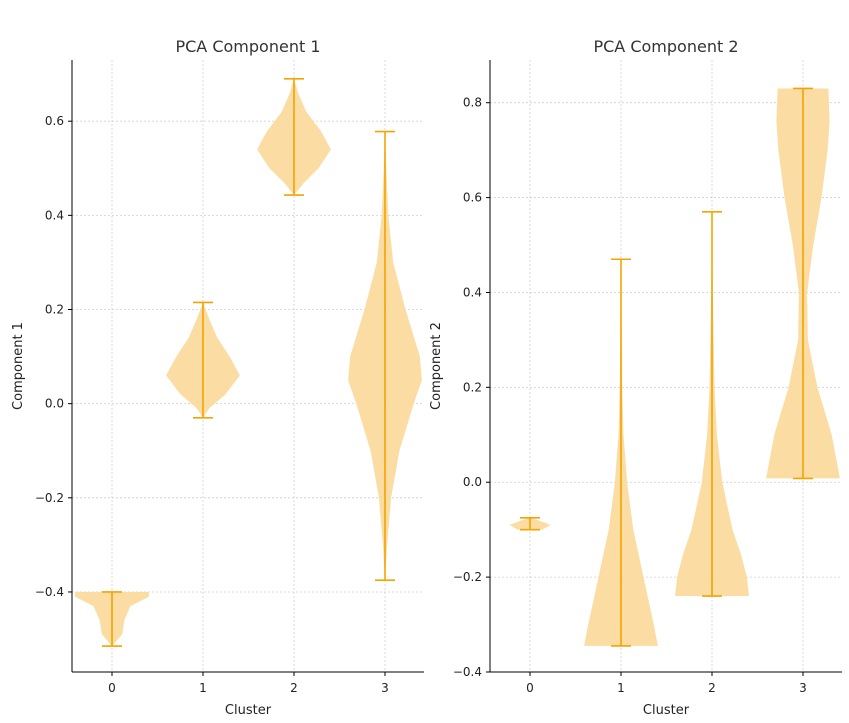 The width and height of the screenshot is (849, 723). I want to click on chart-title: PCA Component 1, so click(247, 46).